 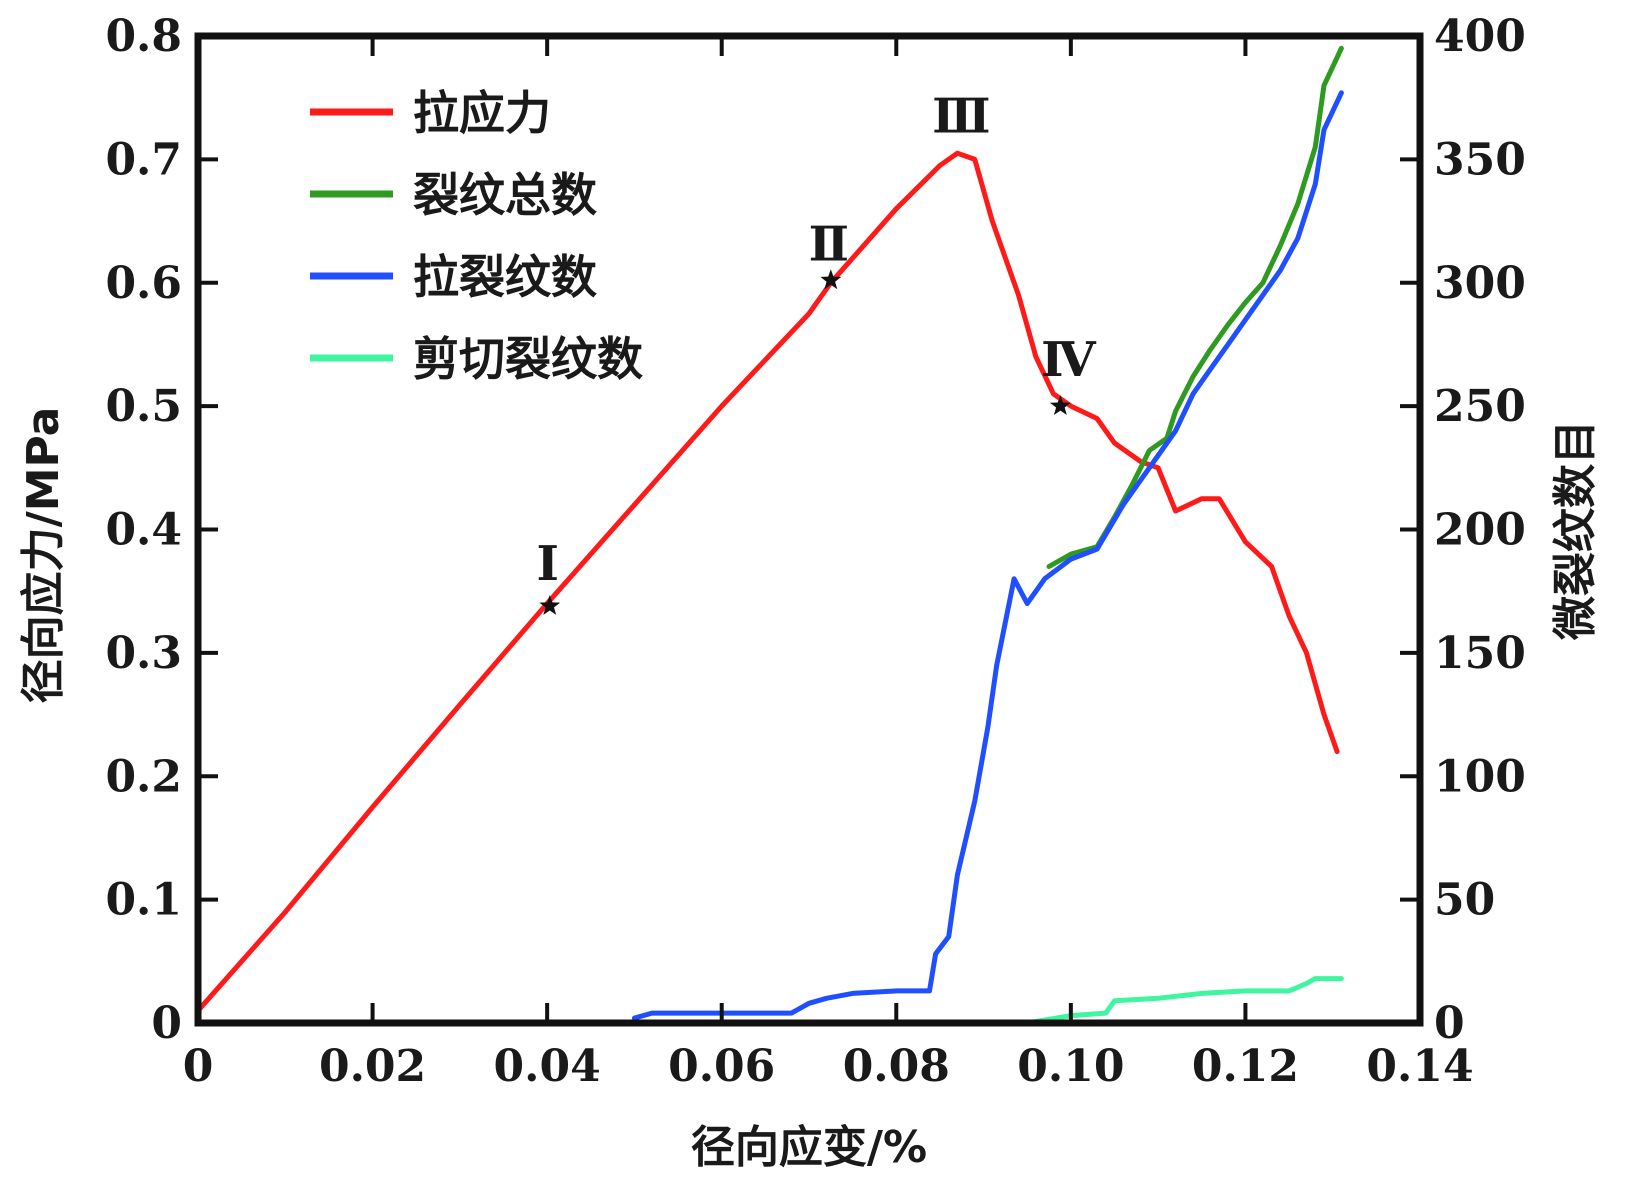 I want to click on stage-label: Ⅳ, so click(x=1069, y=360).